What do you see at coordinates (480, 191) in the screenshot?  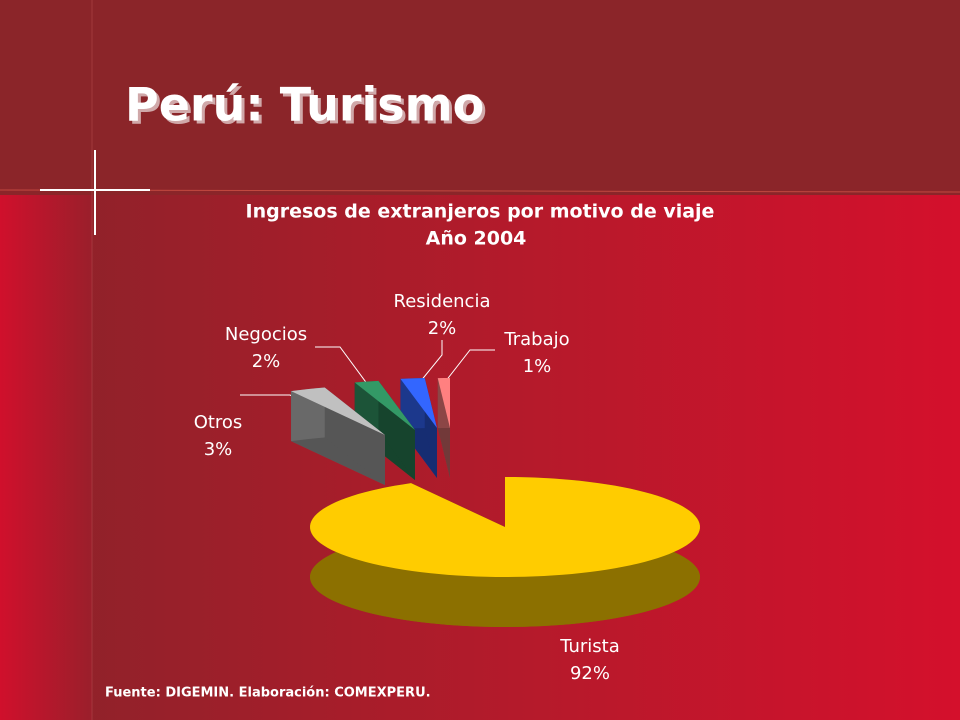 I see `header-line` at bounding box center [480, 191].